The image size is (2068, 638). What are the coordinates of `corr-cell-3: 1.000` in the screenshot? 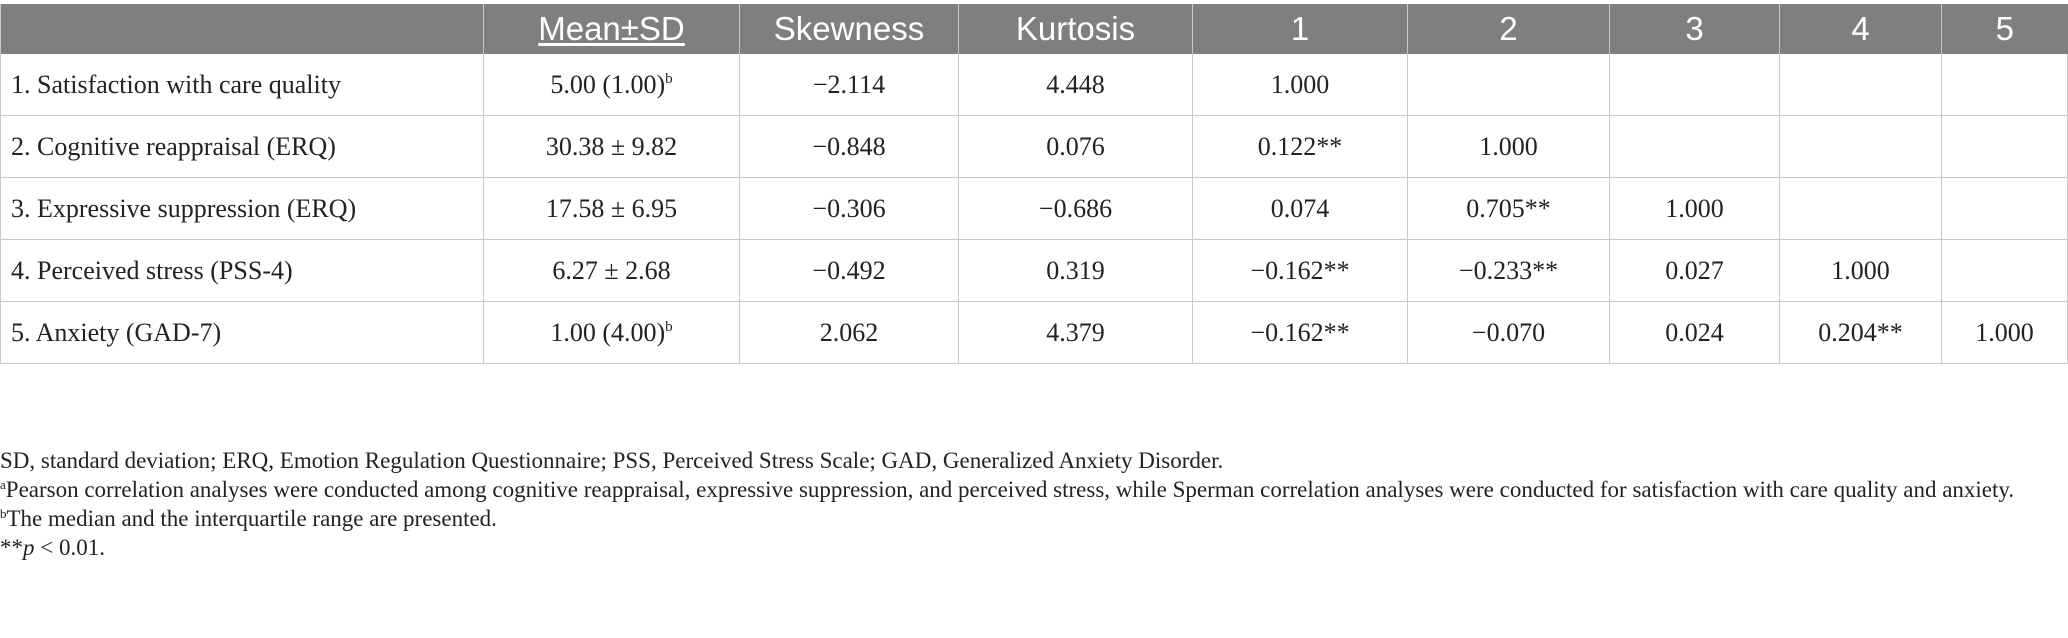 It's located at (1694, 208).